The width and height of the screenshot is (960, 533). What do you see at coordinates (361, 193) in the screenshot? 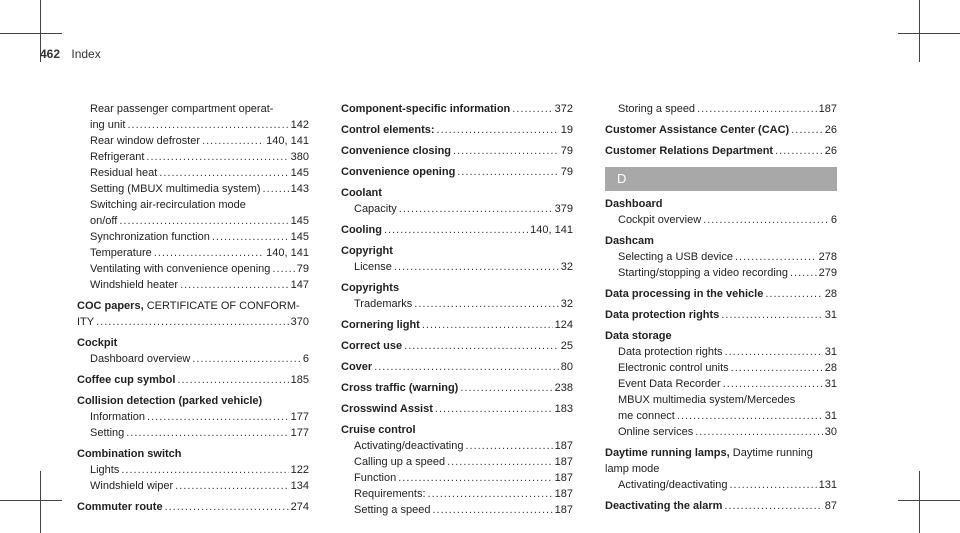
I see `index-heading: Coolant` at bounding box center [361, 193].